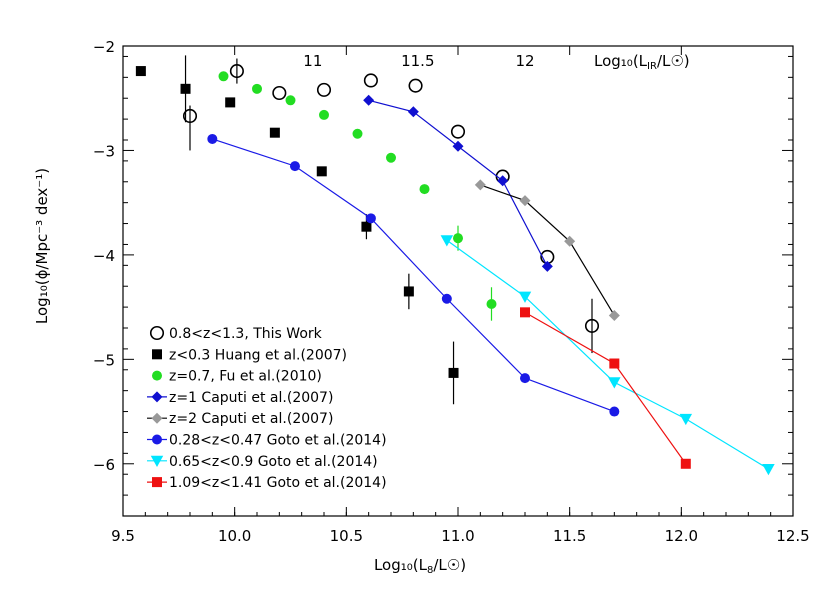 The width and height of the screenshot is (830, 593). I want to click on x-axis-label: Log₁₀(L8/L☉), so click(420, 566).